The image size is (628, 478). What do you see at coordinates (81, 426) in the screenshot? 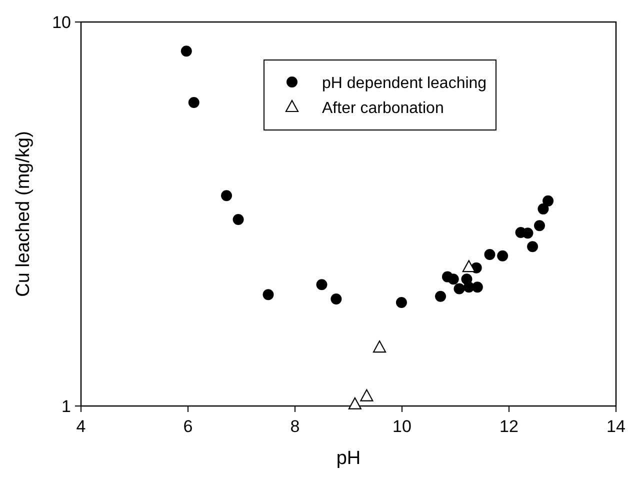
I see `x-tick-label: 4` at bounding box center [81, 426].